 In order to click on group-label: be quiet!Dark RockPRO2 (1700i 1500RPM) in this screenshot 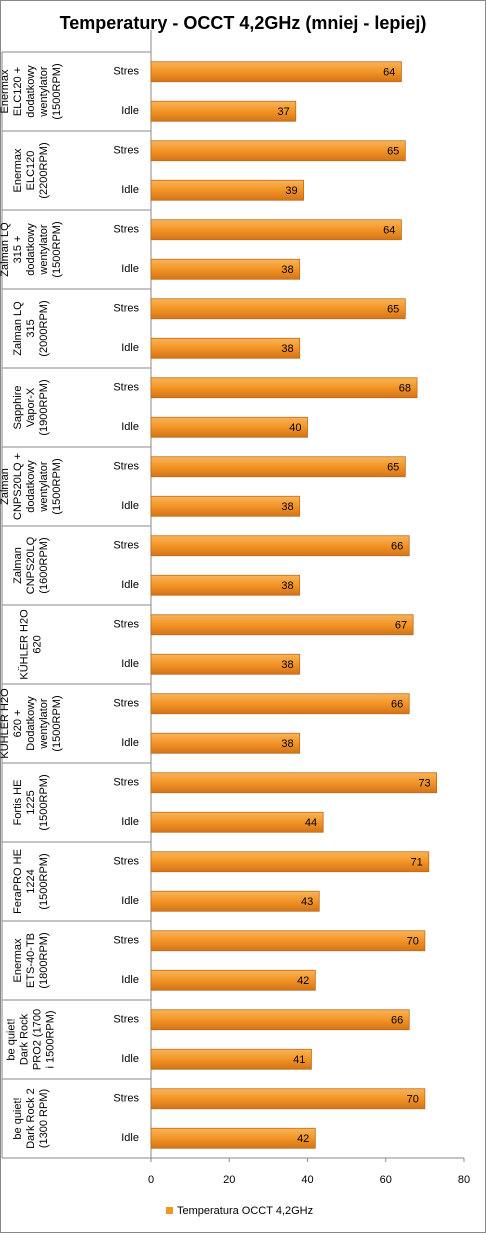, I will do `click(30, 1039)`.